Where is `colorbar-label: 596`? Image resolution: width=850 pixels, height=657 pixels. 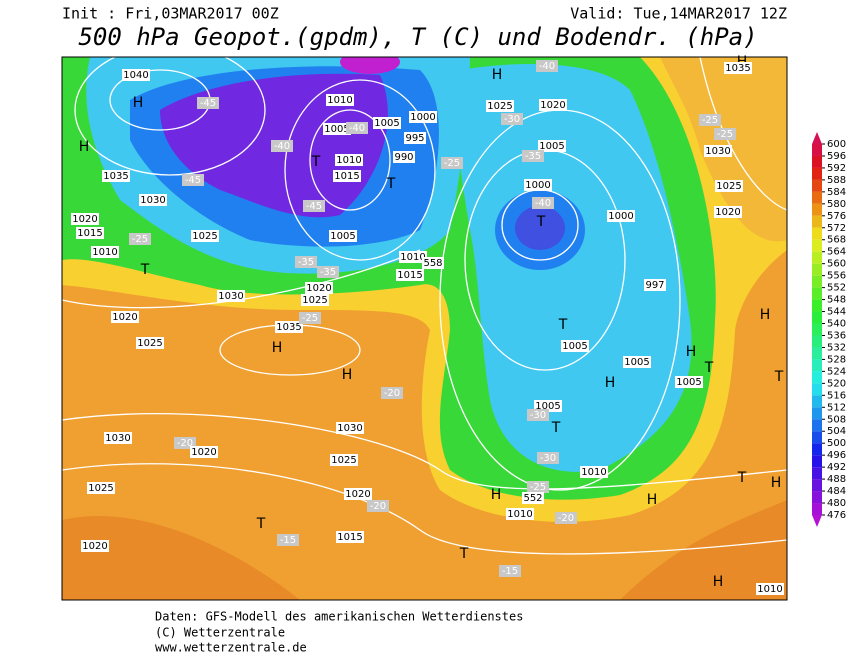 colorbar-label: 596 is located at coordinates (836, 156).